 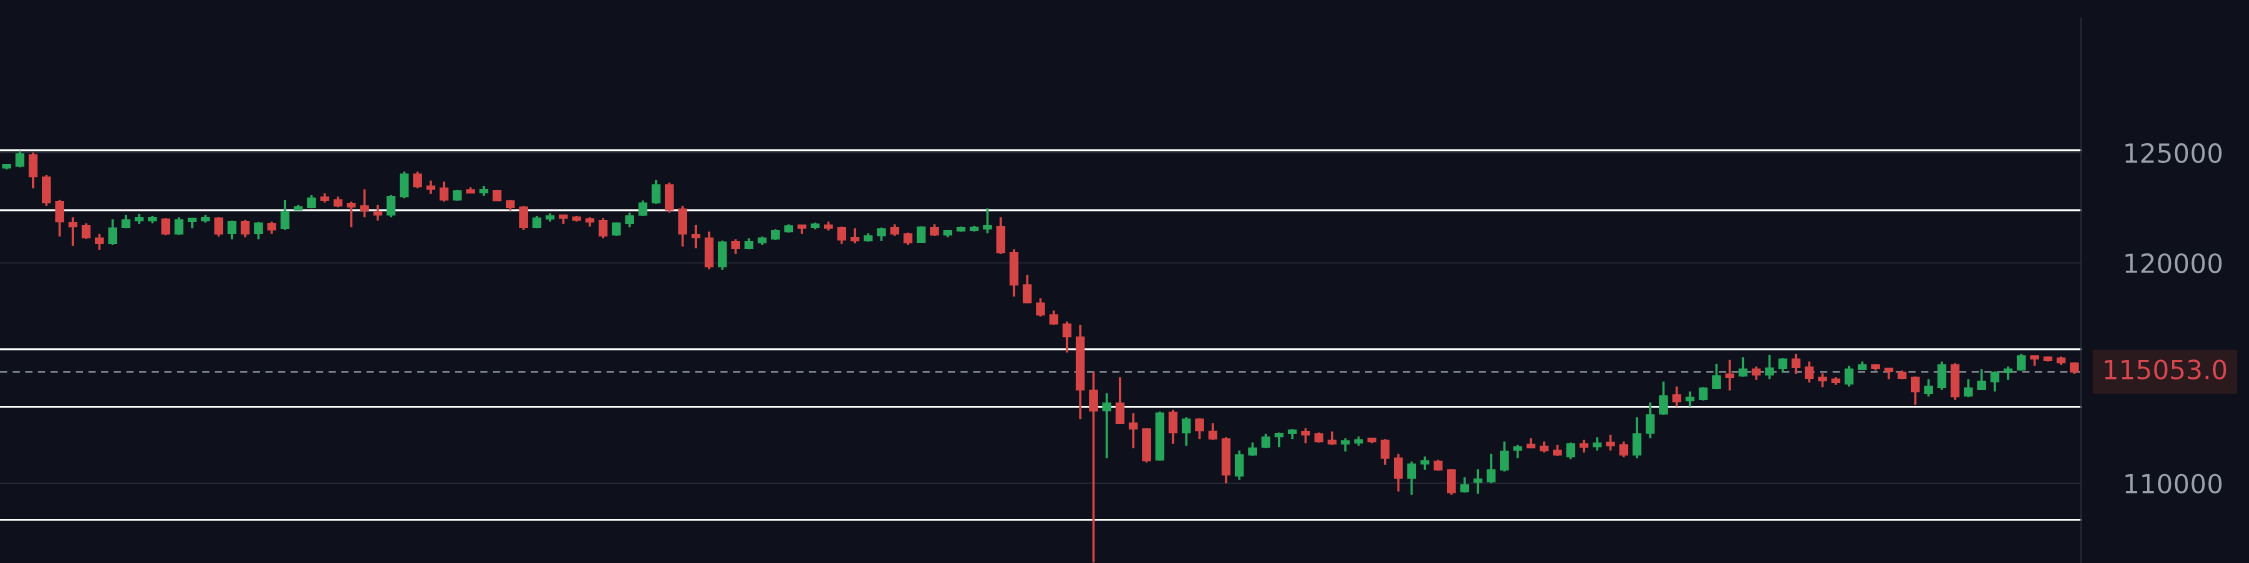 I want to click on ref-line-label: 115053.0, so click(x=2165, y=369).